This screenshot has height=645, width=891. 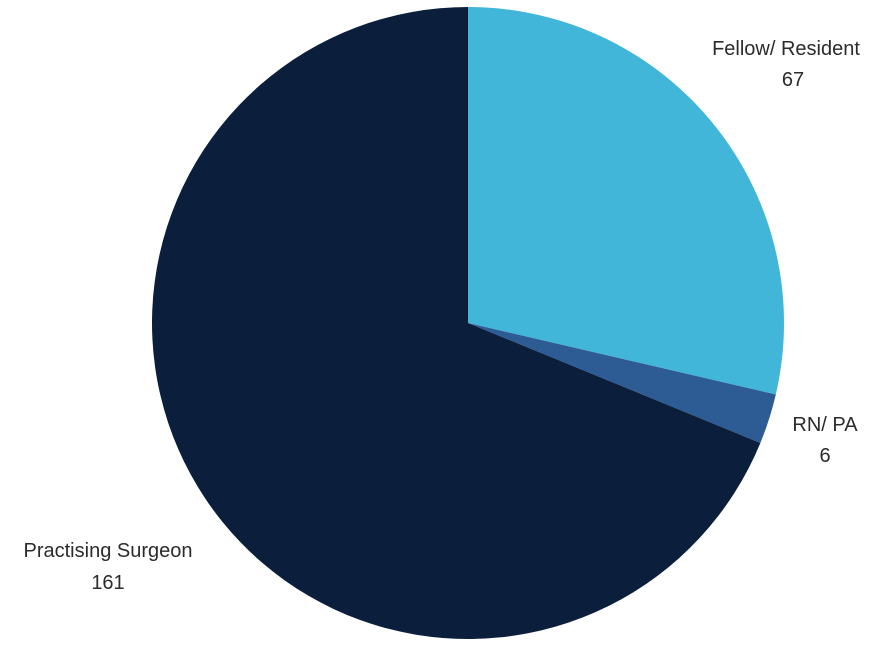 What do you see at coordinates (622, 383) in the screenshot?
I see `pie-slice-rn-pa` at bounding box center [622, 383].